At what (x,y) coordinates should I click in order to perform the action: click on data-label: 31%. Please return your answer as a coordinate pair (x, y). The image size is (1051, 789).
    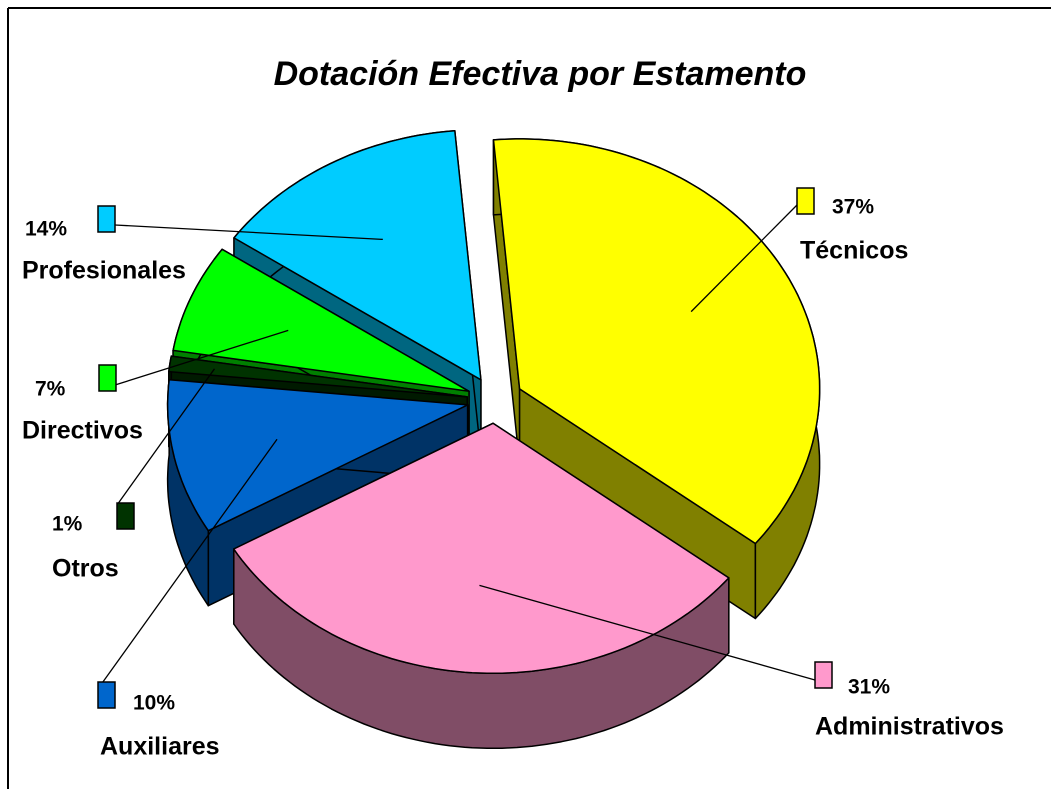
    Looking at the image, I should click on (869, 687).